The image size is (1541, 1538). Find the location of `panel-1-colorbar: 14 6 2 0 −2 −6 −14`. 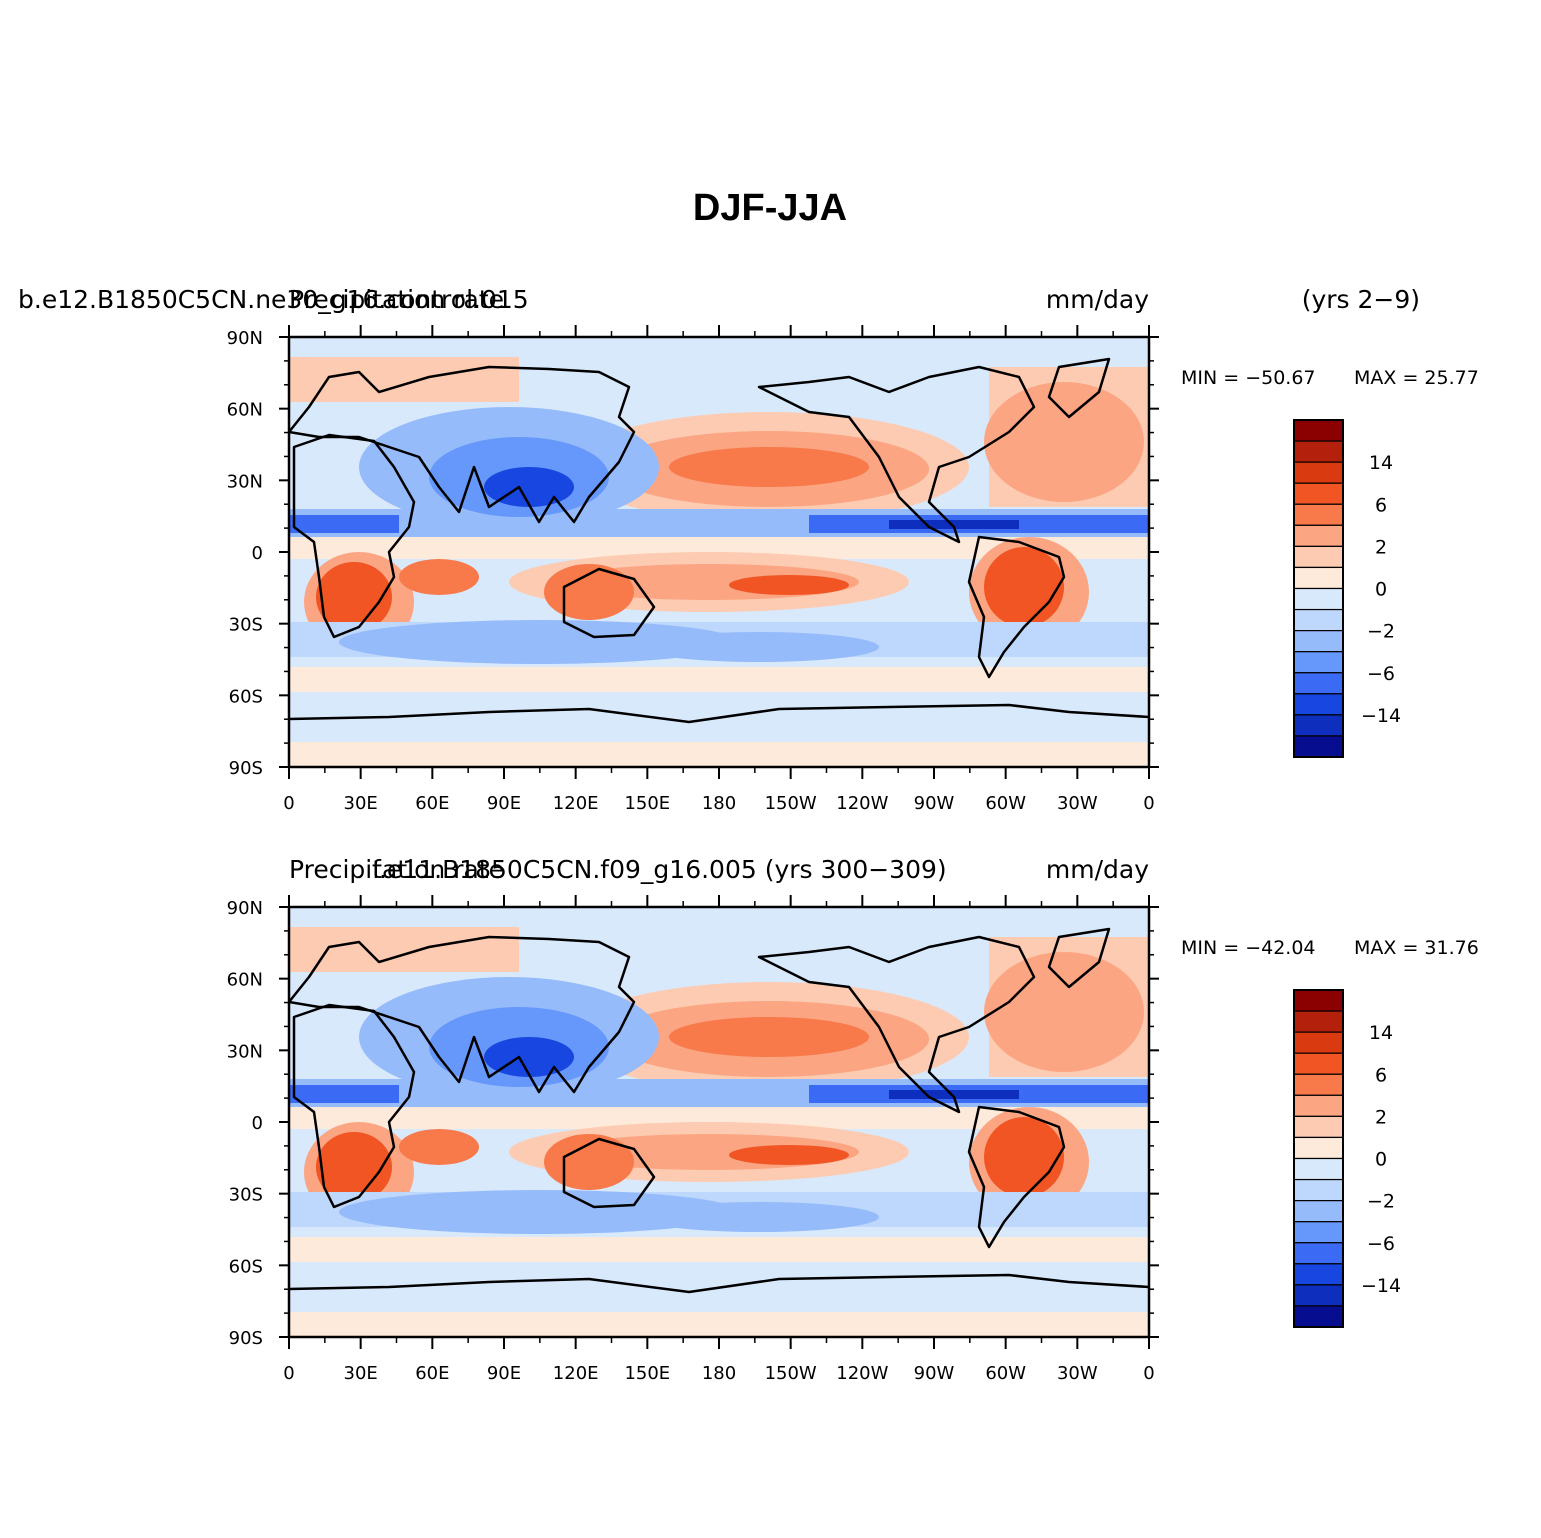

panel-1-colorbar: 14 6 2 0 −2 −6 −14 is located at coordinates (1347, 588).